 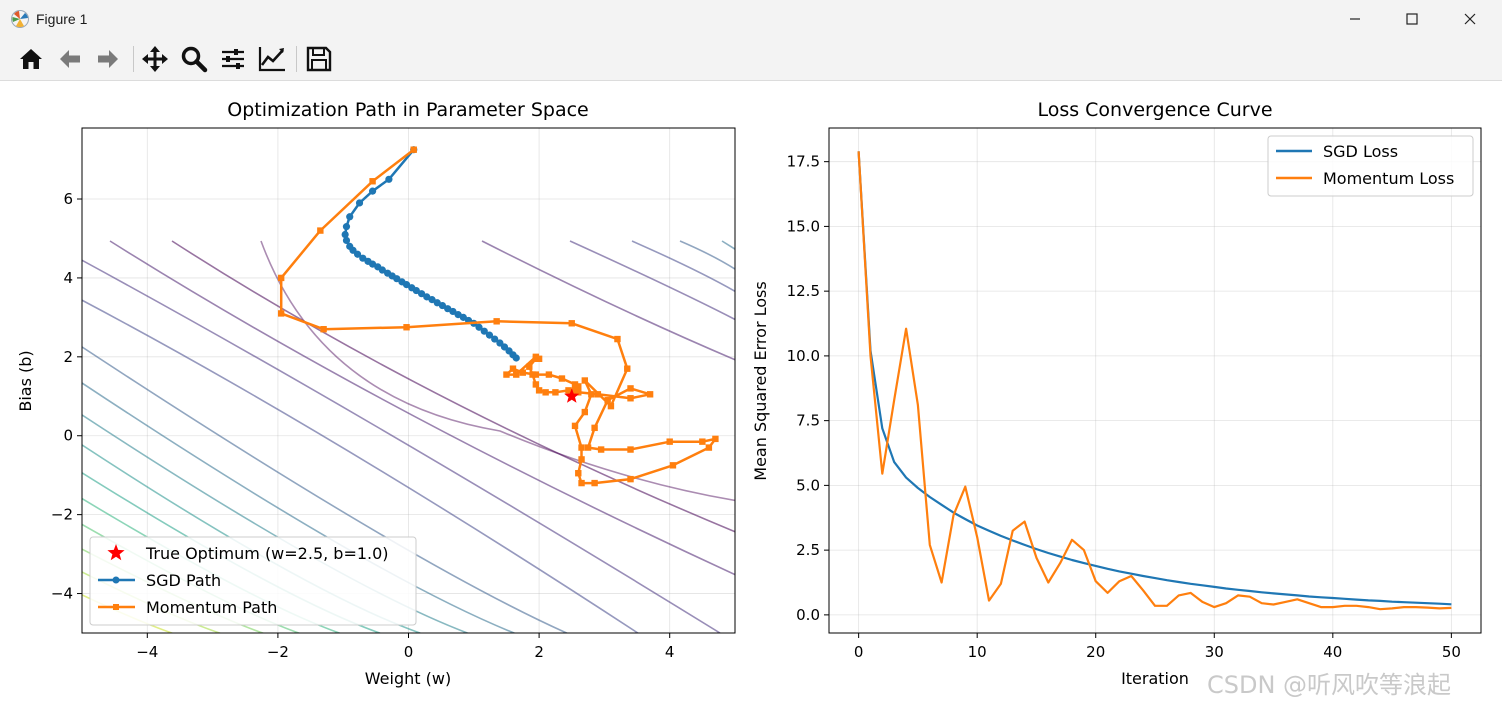 I want to click on chart2-ytick-label: 7.5, so click(x=808, y=421).